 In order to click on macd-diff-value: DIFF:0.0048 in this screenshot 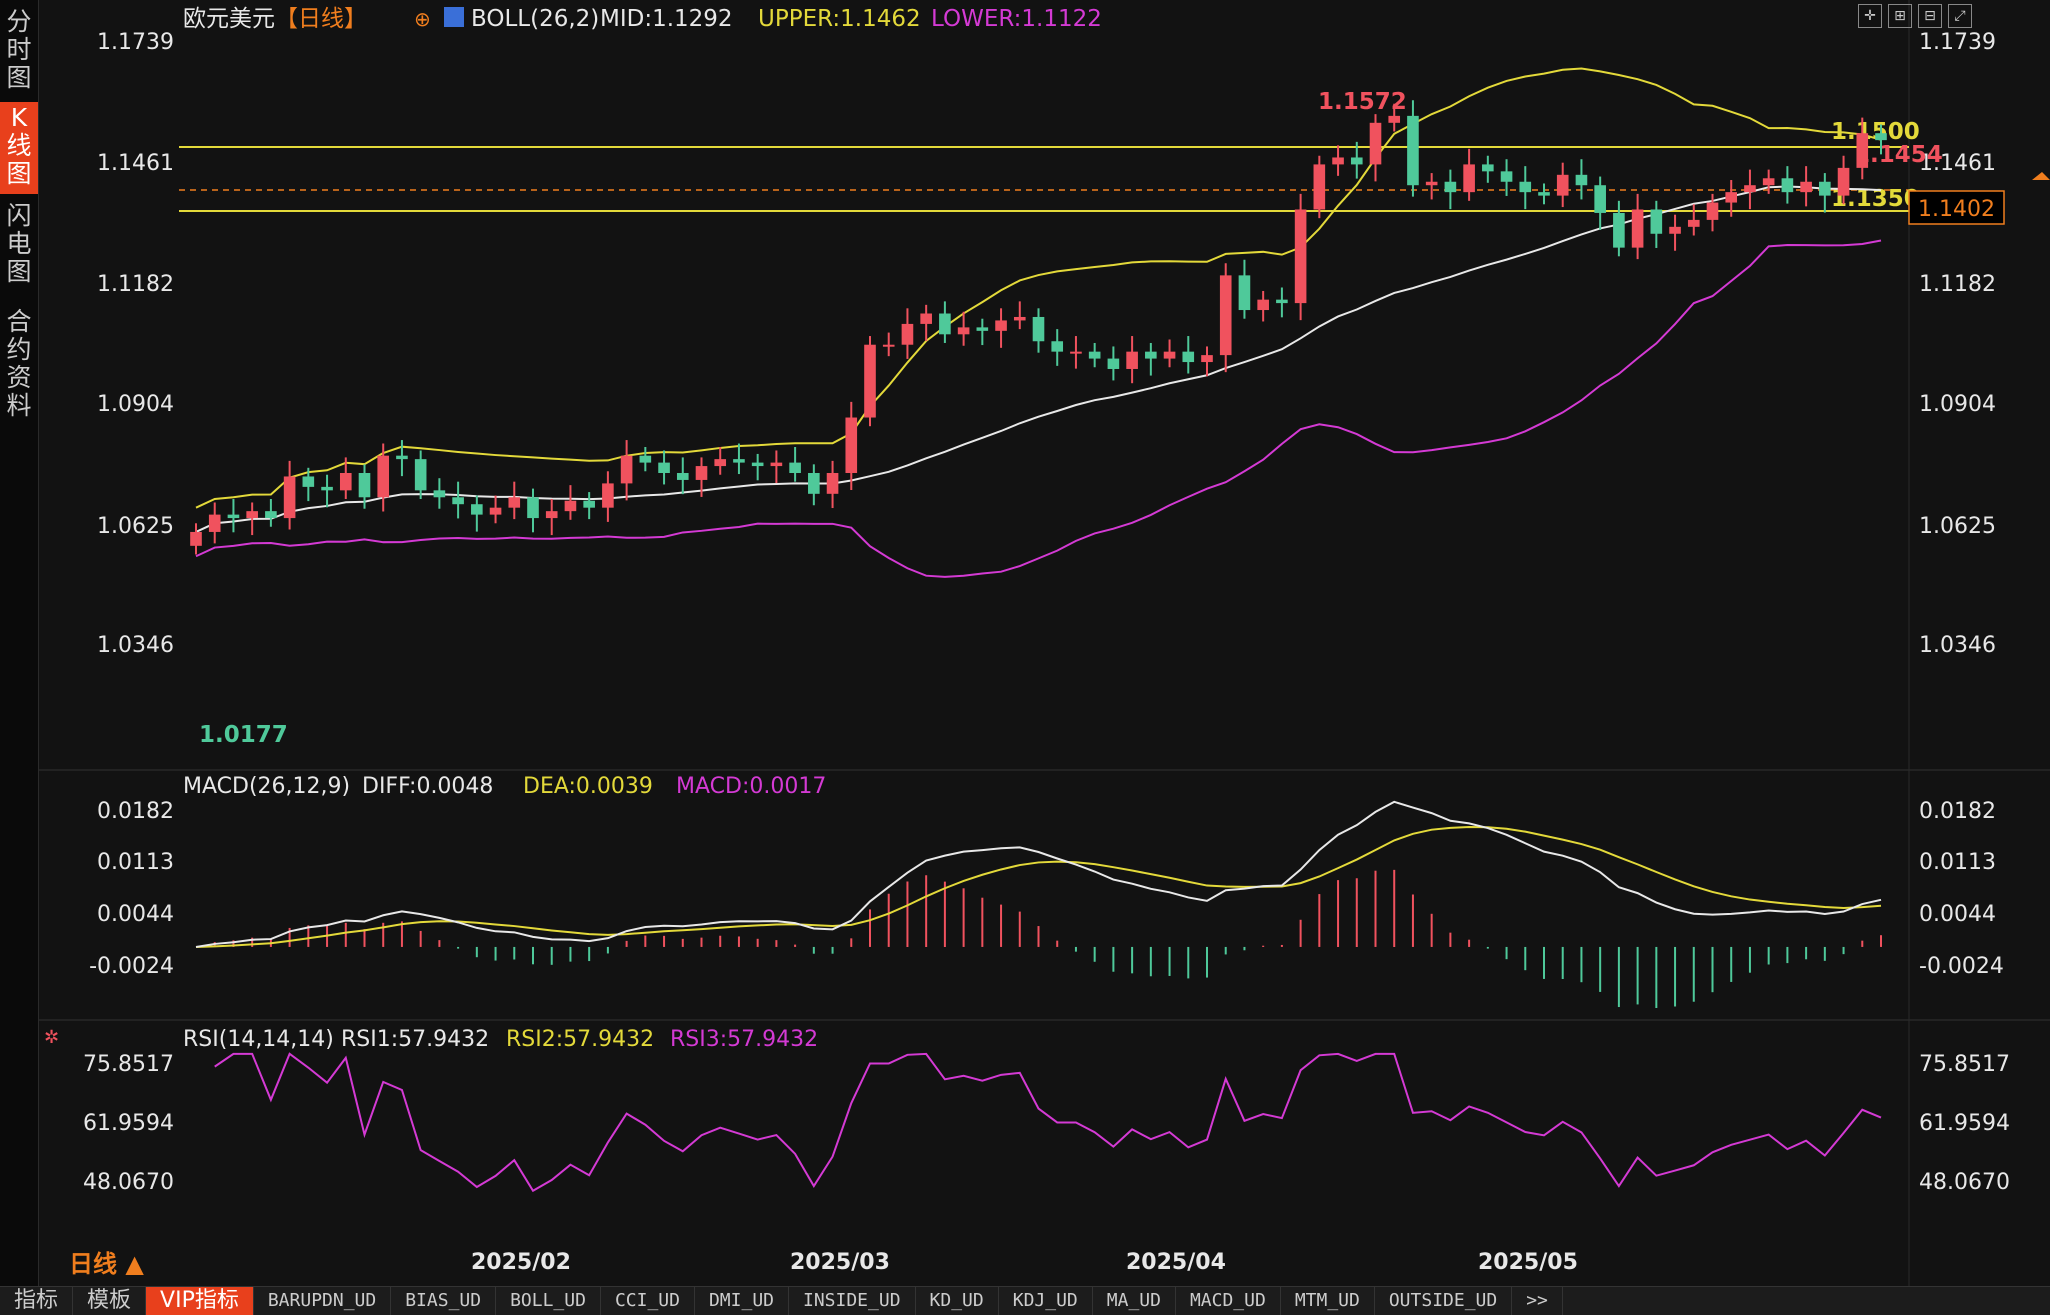, I will do `click(427, 786)`.